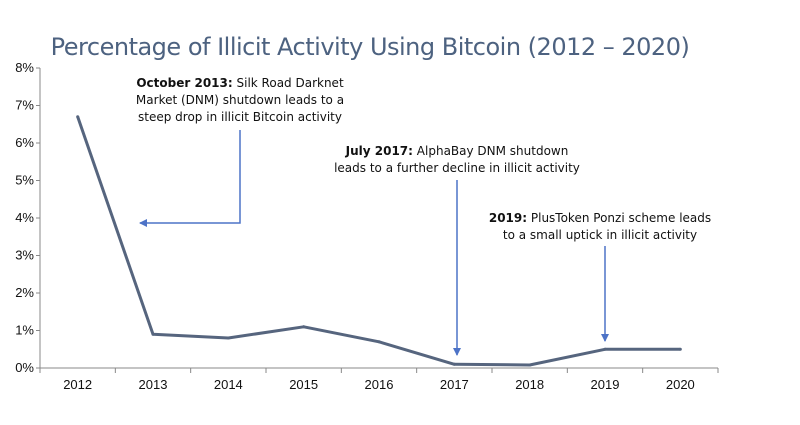  Describe the element at coordinates (457, 151) in the screenshot. I see `annotation-alphabay-line-1: July 2017: AlphaBay DNM shutdown` at that location.